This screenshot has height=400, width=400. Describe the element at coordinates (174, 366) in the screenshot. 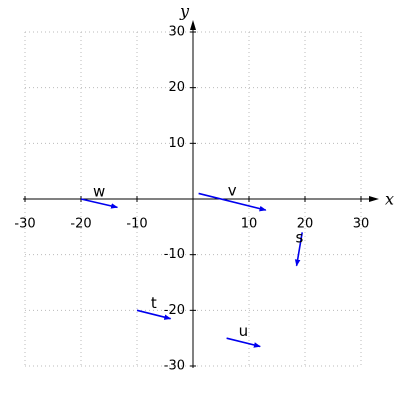

I see `y-tick-label: -30` at that location.